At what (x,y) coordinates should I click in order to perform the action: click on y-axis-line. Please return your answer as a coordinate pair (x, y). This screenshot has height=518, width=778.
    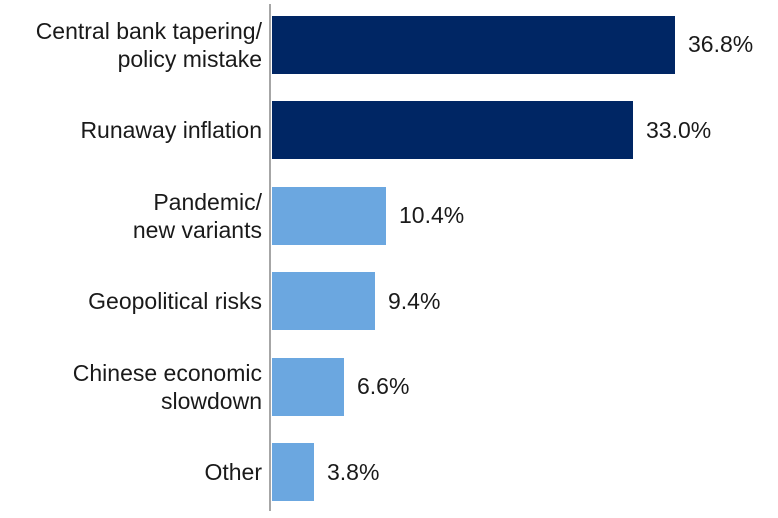
    Looking at the image, I should click on (270, 257).